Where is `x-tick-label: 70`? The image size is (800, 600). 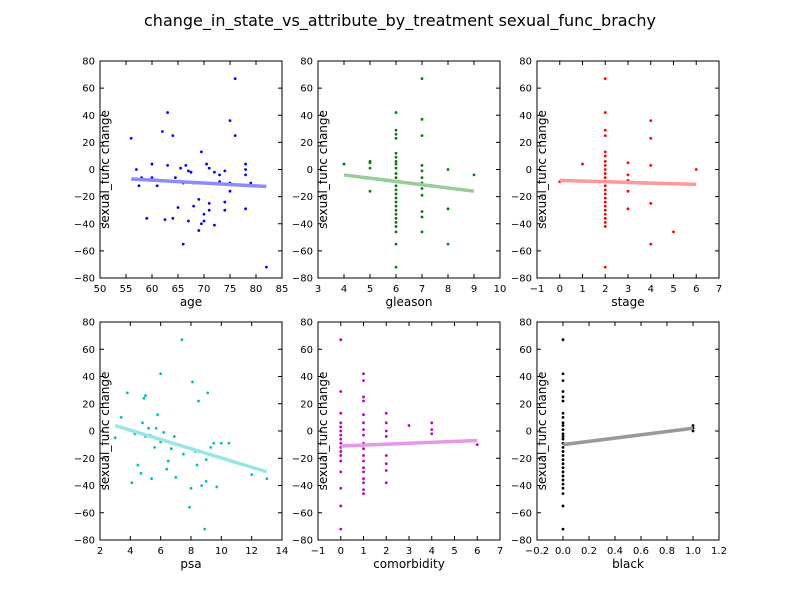 x-tick-label: 70 is located at coordinates (204, 289).